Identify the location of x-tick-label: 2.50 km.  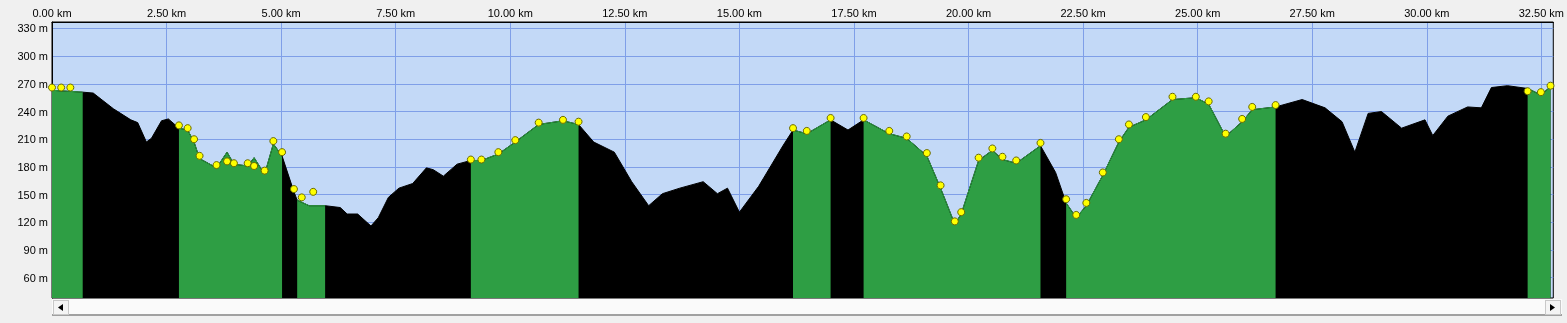
(167, 12).